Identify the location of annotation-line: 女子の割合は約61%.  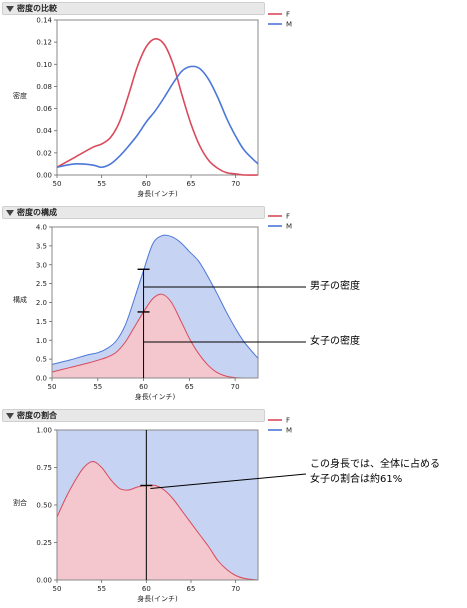
(356, 479).